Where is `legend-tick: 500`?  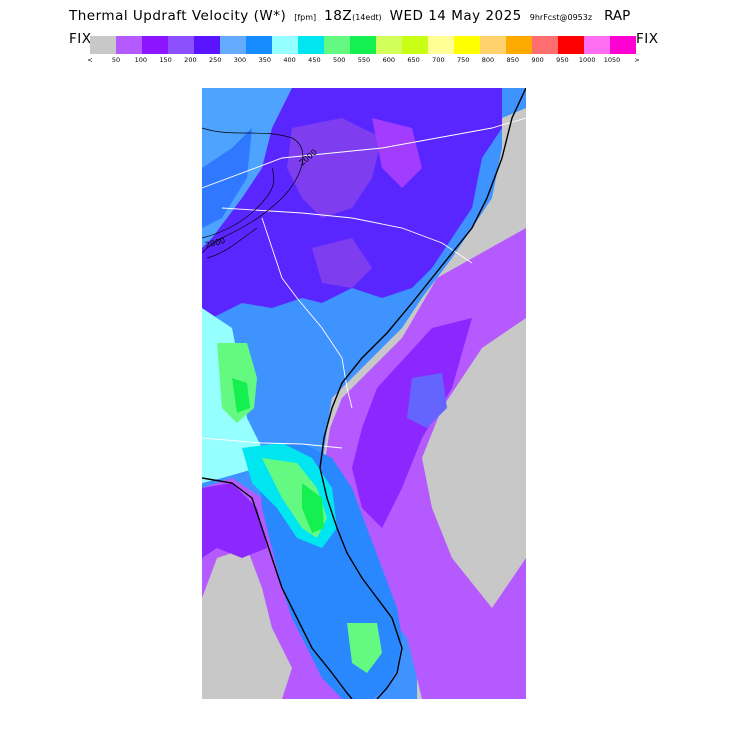 legend-tick: 500 is located at coordinates (339, 60).